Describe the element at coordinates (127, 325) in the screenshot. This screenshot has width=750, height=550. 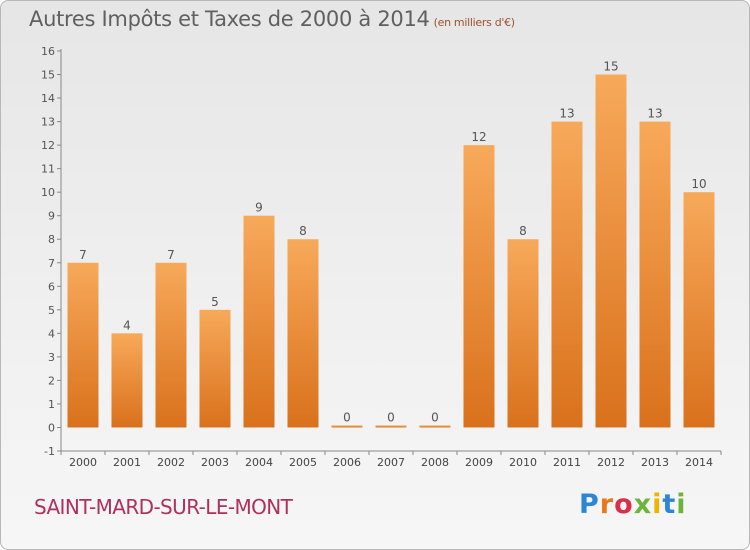
I see `data-label: 4` at that location.